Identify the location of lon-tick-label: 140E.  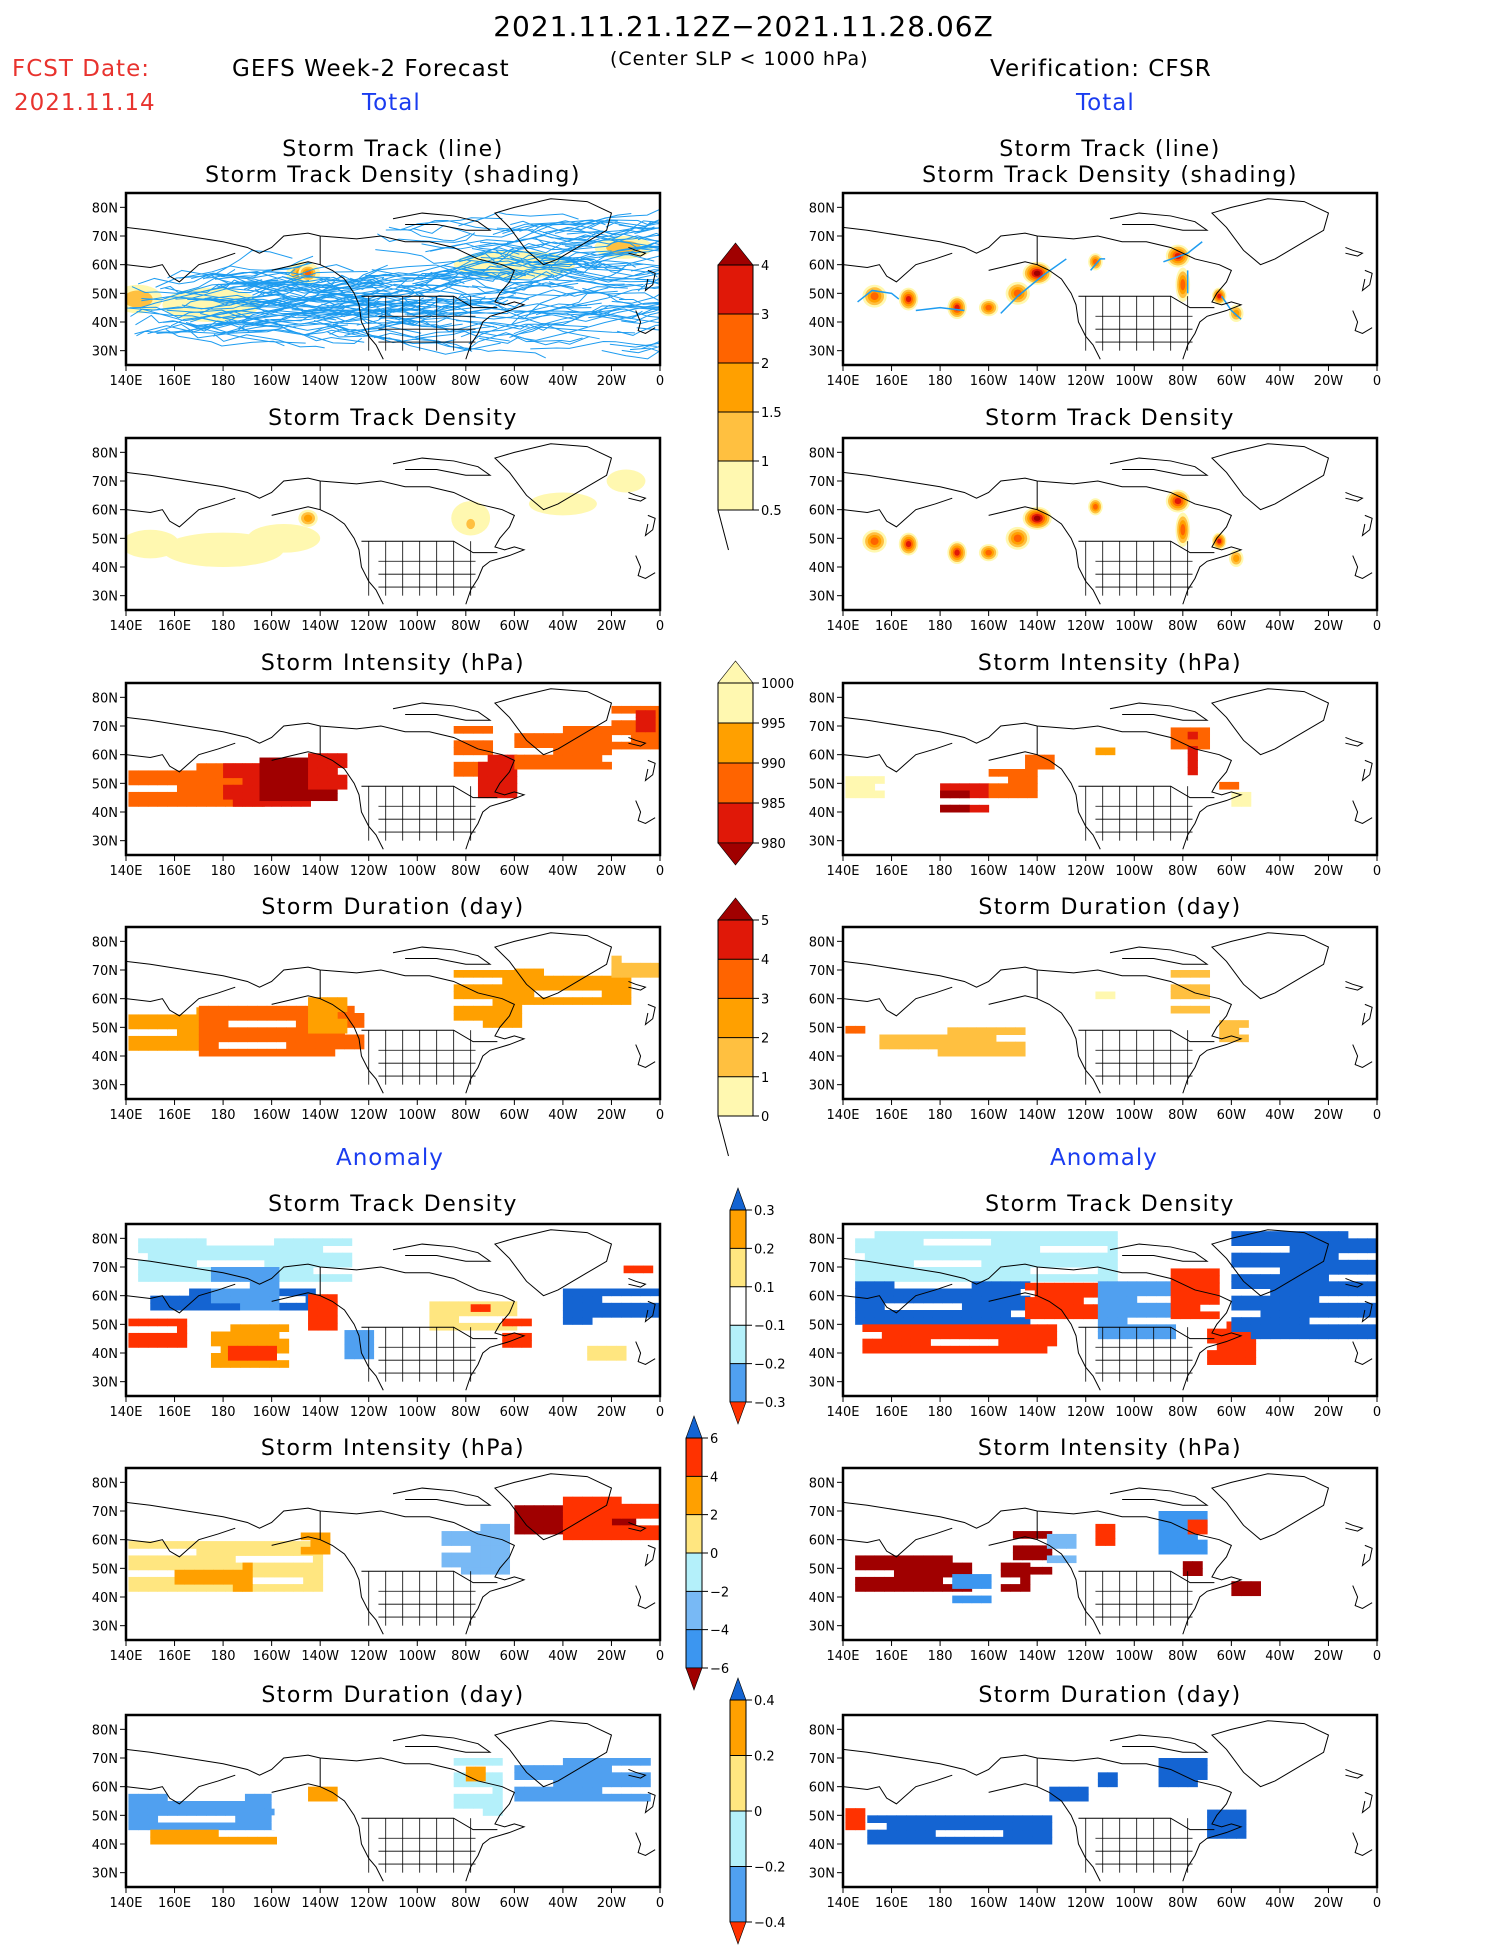
(842, 626).